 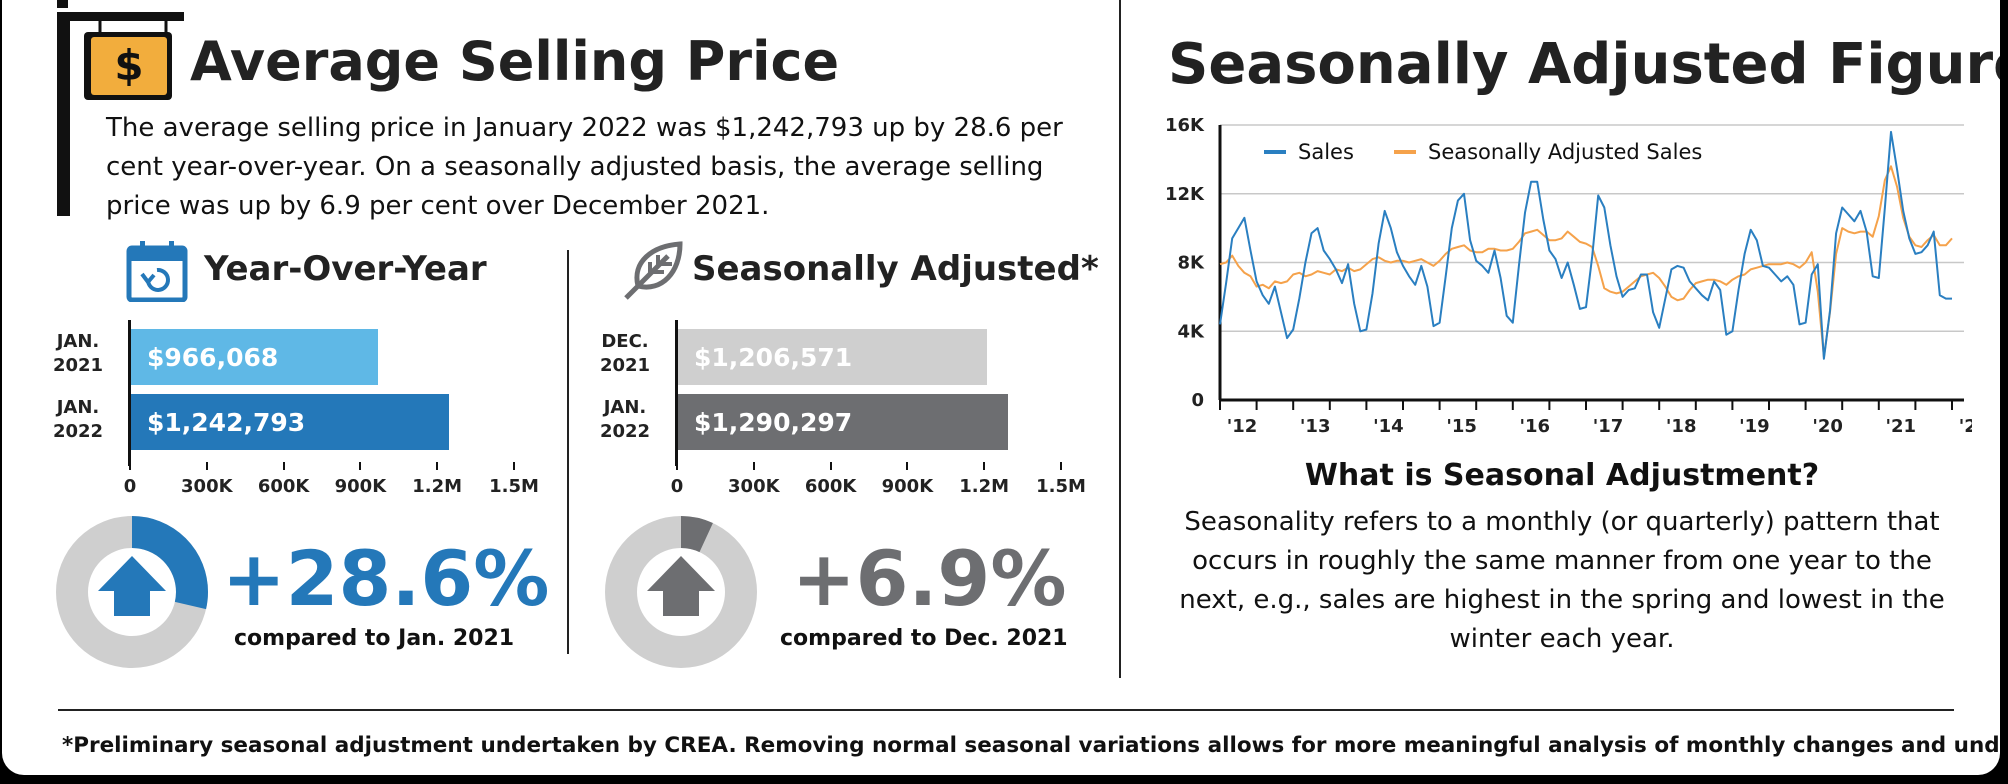 What do you see at coordinates (157, 271) in the screenshot?
I see `calendar-icon` at bounding box center [157, 271].